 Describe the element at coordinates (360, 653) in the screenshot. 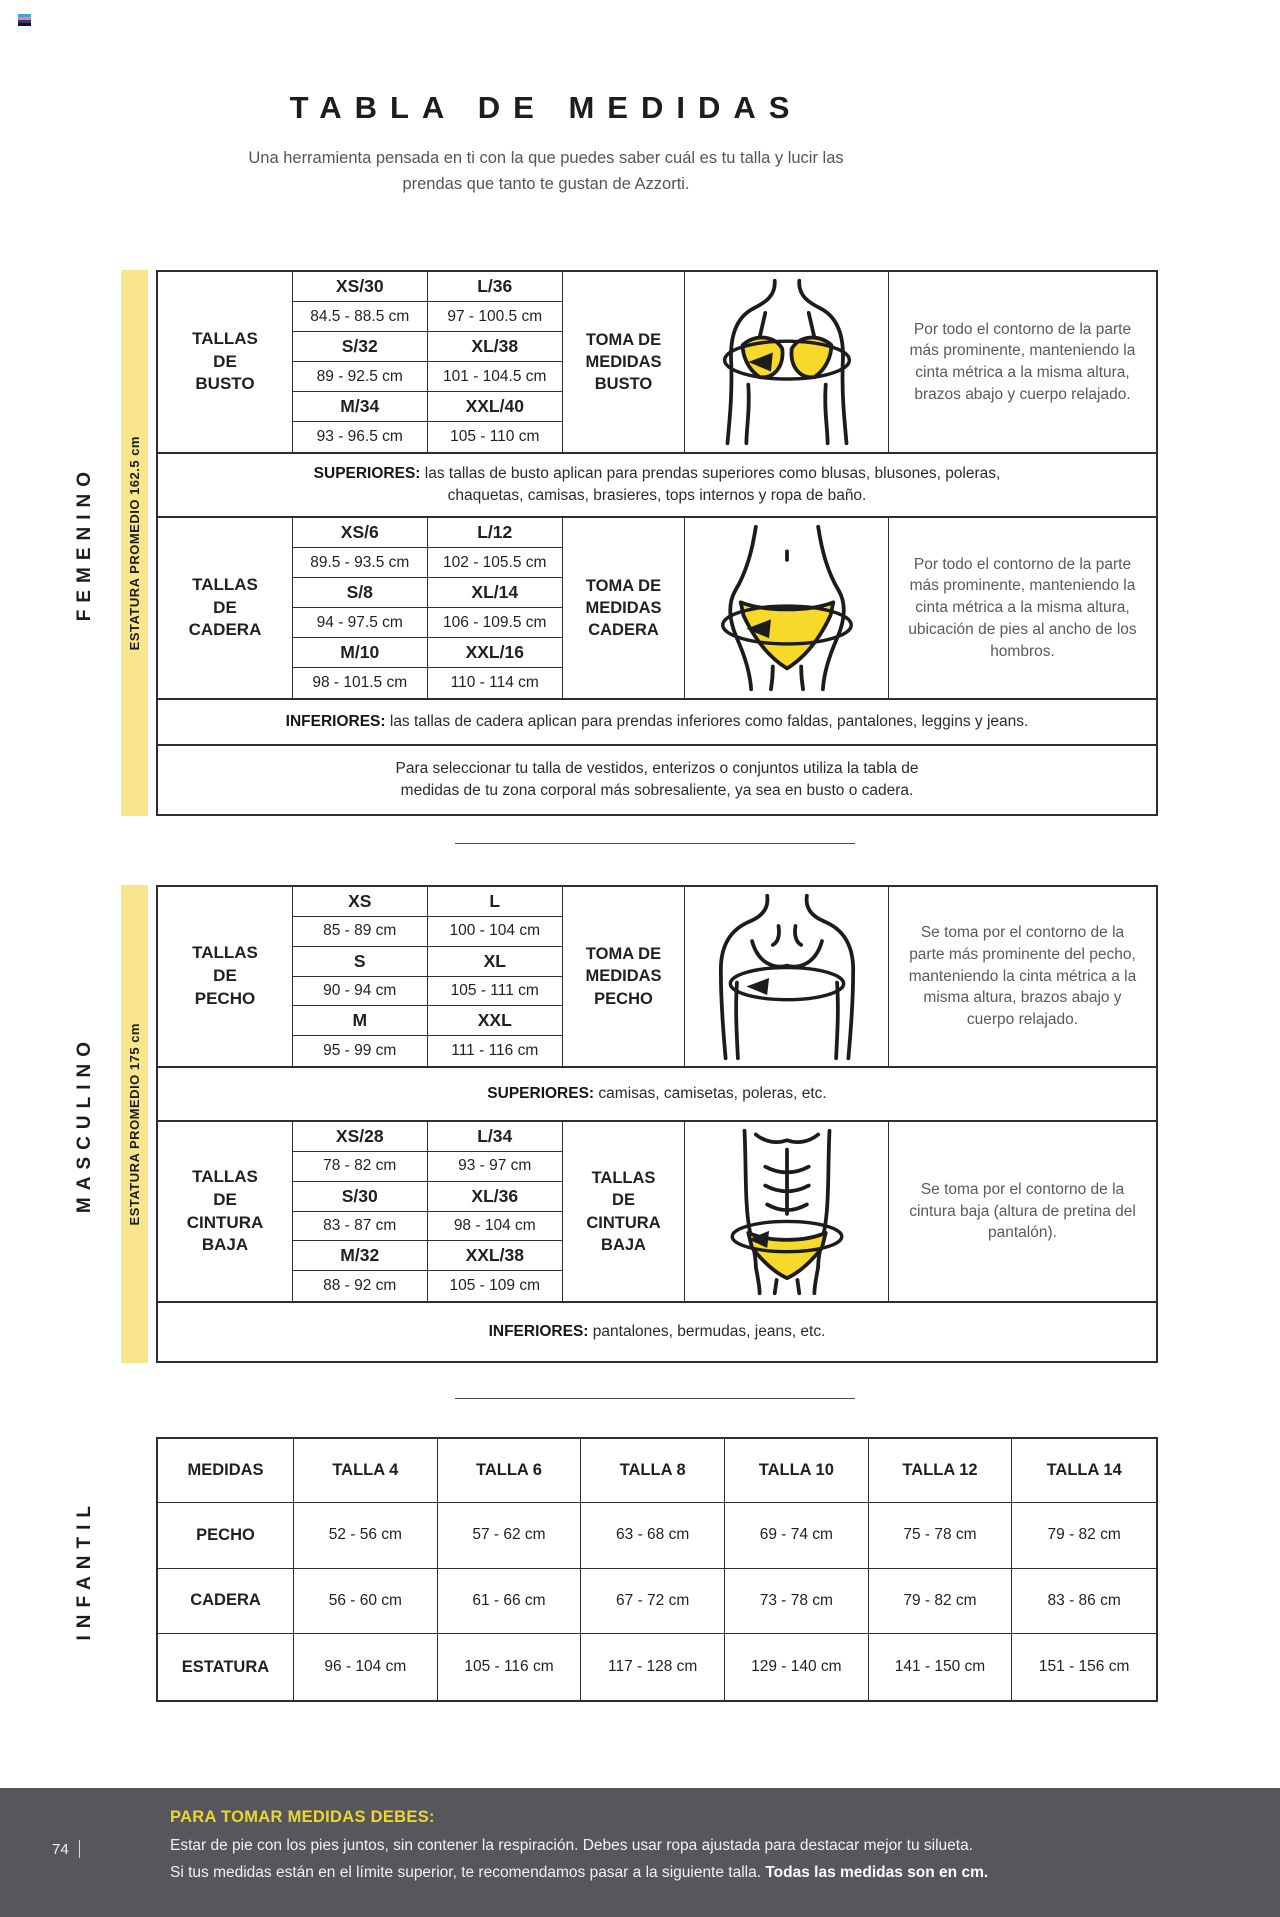

I see `size-label: M/10` at that location.